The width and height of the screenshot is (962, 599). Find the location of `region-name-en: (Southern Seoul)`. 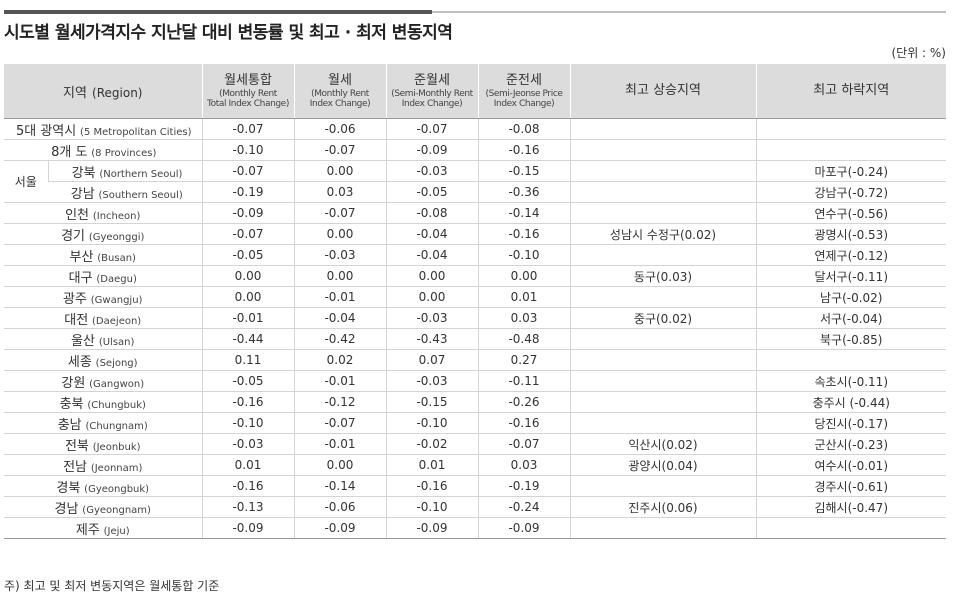

region-name-en: (Southern Seoul) is located at coordinates (140, 195).